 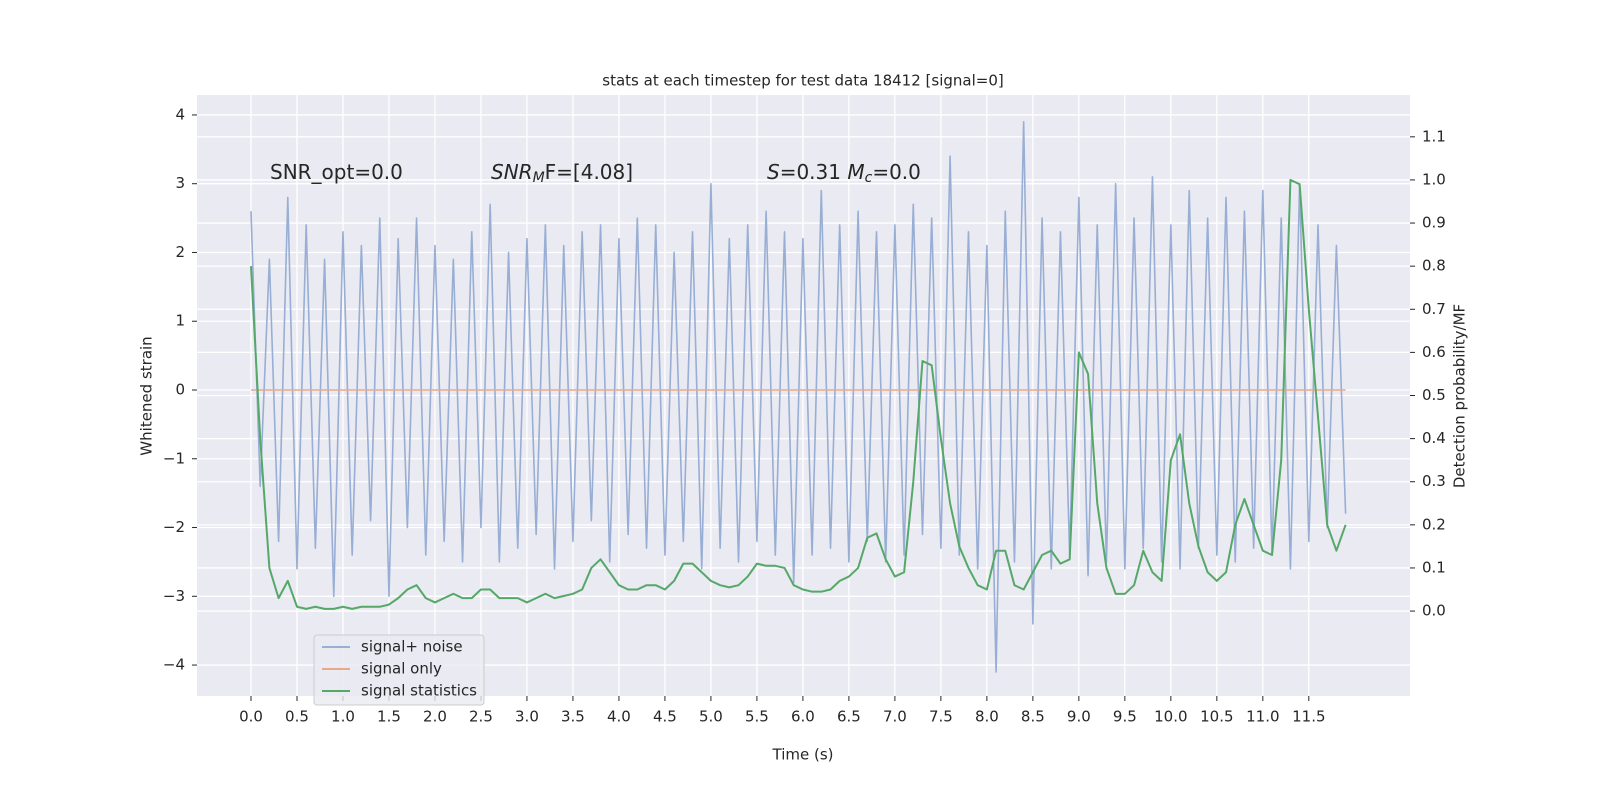 I want to click on y2-tick-label: 0.0, so click(x=1434, y=611).